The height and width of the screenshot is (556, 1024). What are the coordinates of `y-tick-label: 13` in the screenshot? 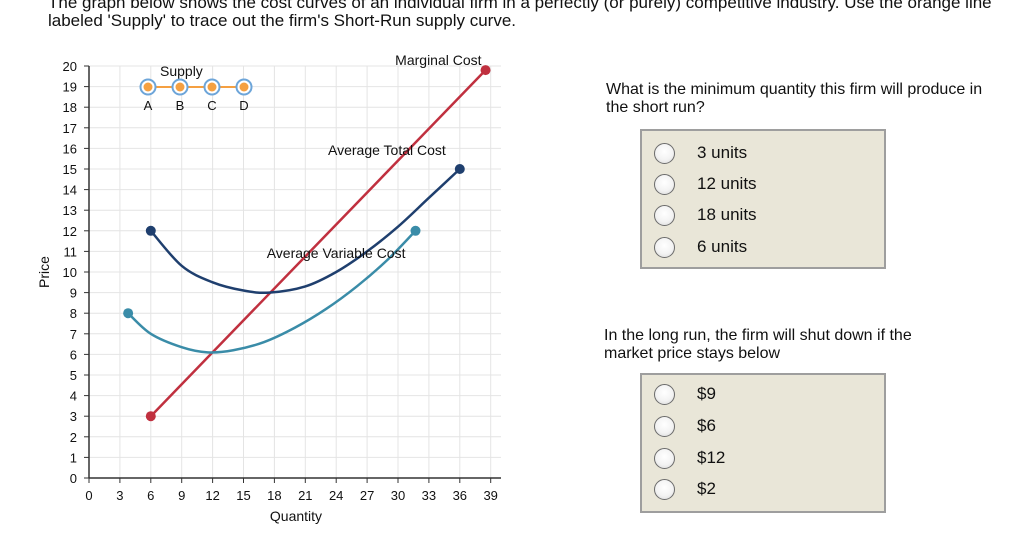 It's located at (70, 210).